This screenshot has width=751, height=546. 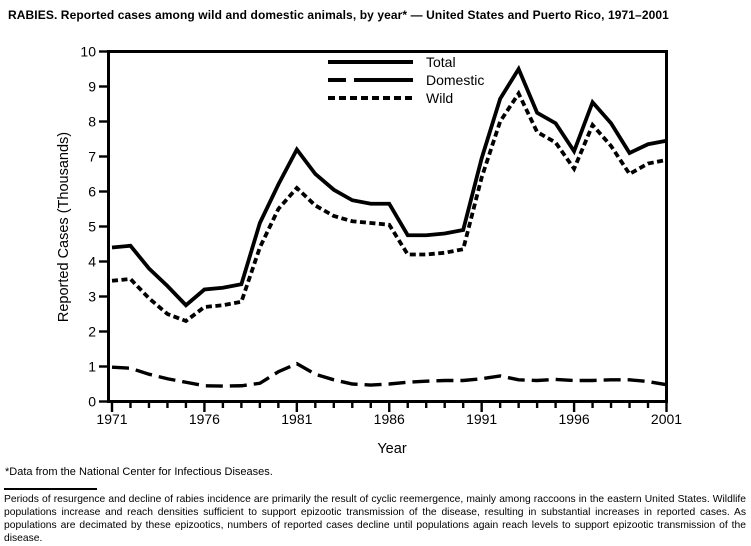 I want to click on x-tick-label: 1976, so click(x=204, y=419).